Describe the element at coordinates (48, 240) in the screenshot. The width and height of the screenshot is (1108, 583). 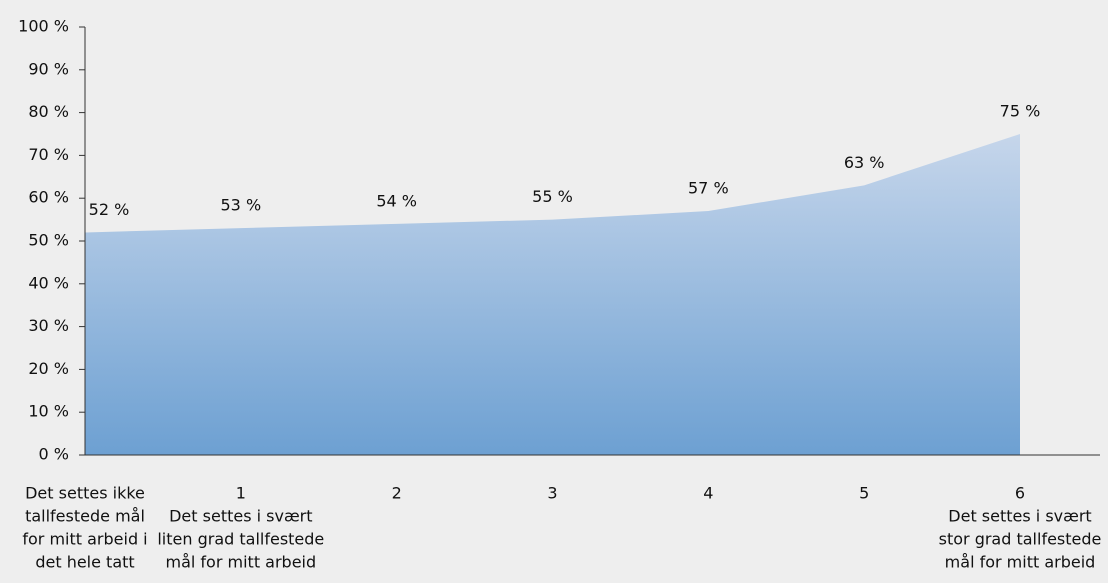
I see `y-tick-label: 50 %` at that location.